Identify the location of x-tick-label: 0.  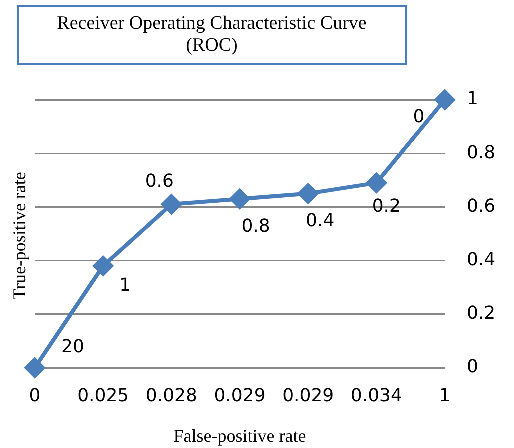
(35, 395).